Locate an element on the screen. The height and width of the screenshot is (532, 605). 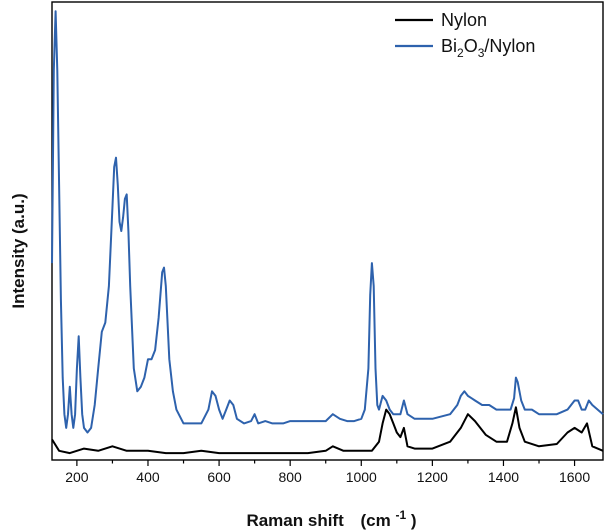
legend-label-nylon: Nylon is located at coordinates (464, 20).